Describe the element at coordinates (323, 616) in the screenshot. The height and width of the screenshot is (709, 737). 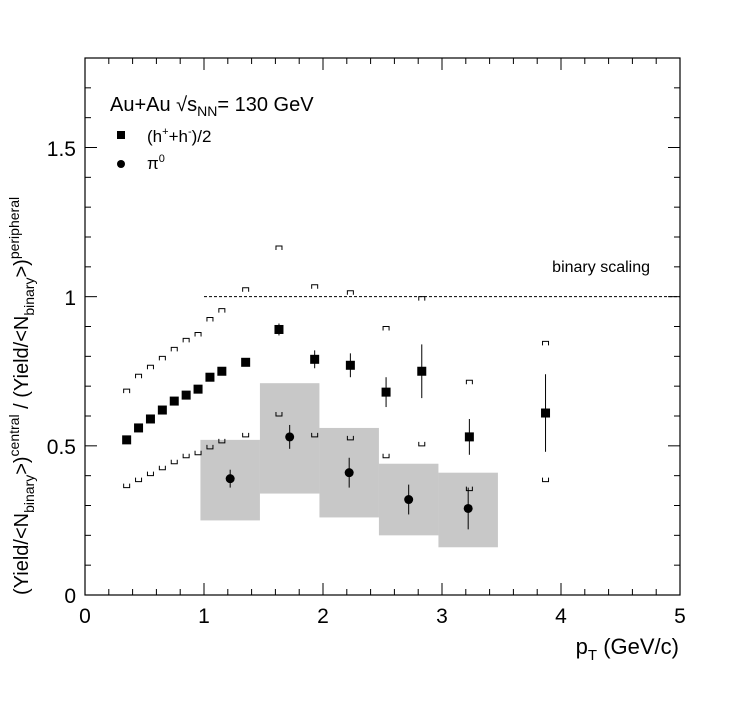
I see `x-tick-label: 2` at that location.